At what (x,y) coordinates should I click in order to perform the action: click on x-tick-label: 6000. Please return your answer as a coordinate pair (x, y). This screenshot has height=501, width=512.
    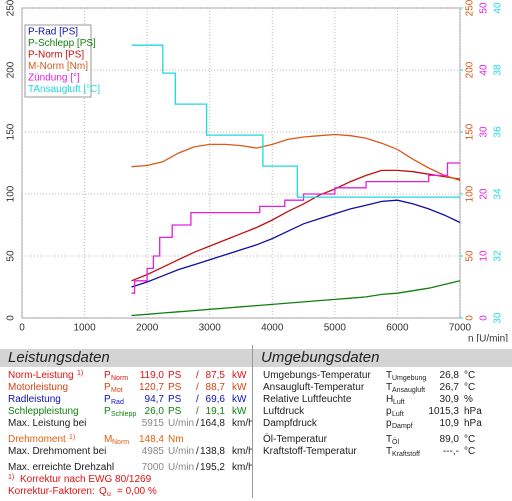
    Looking at the image, I should click on (397, 328).